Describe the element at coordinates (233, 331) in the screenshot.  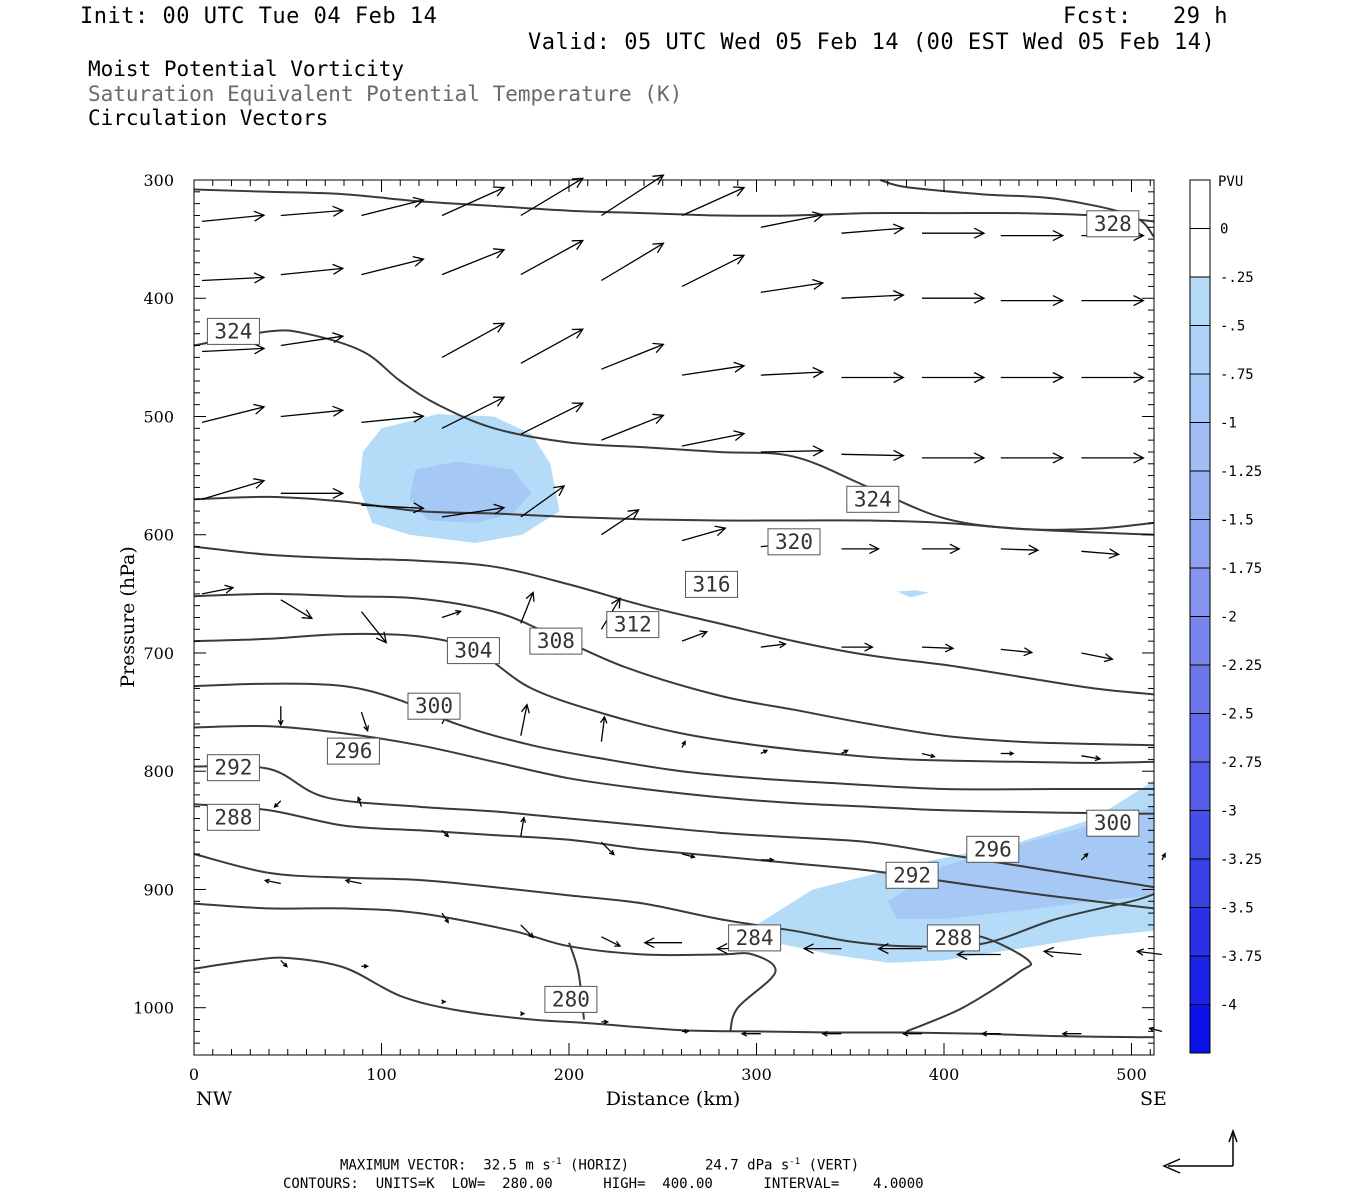
I see `contour-label: 324` at that location.